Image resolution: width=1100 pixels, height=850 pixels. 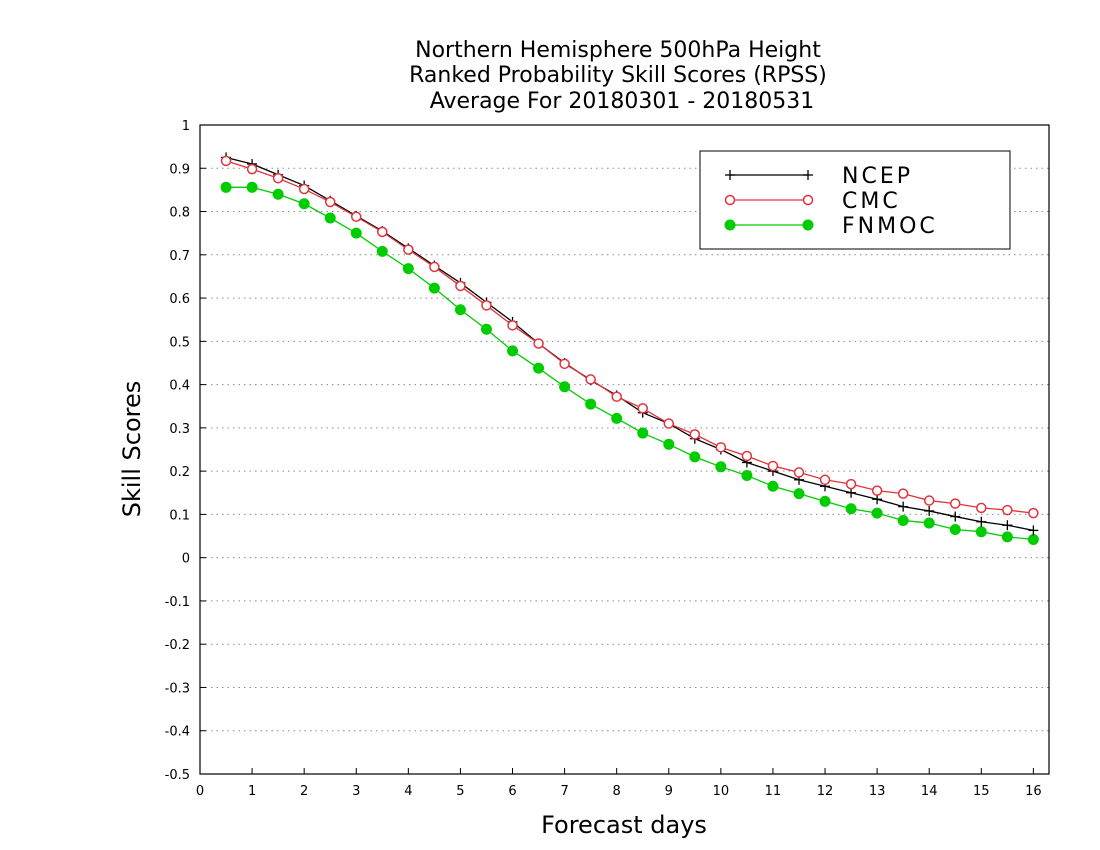 I want to click on y-tick-label: 0.9, so click(x=179, y=169).